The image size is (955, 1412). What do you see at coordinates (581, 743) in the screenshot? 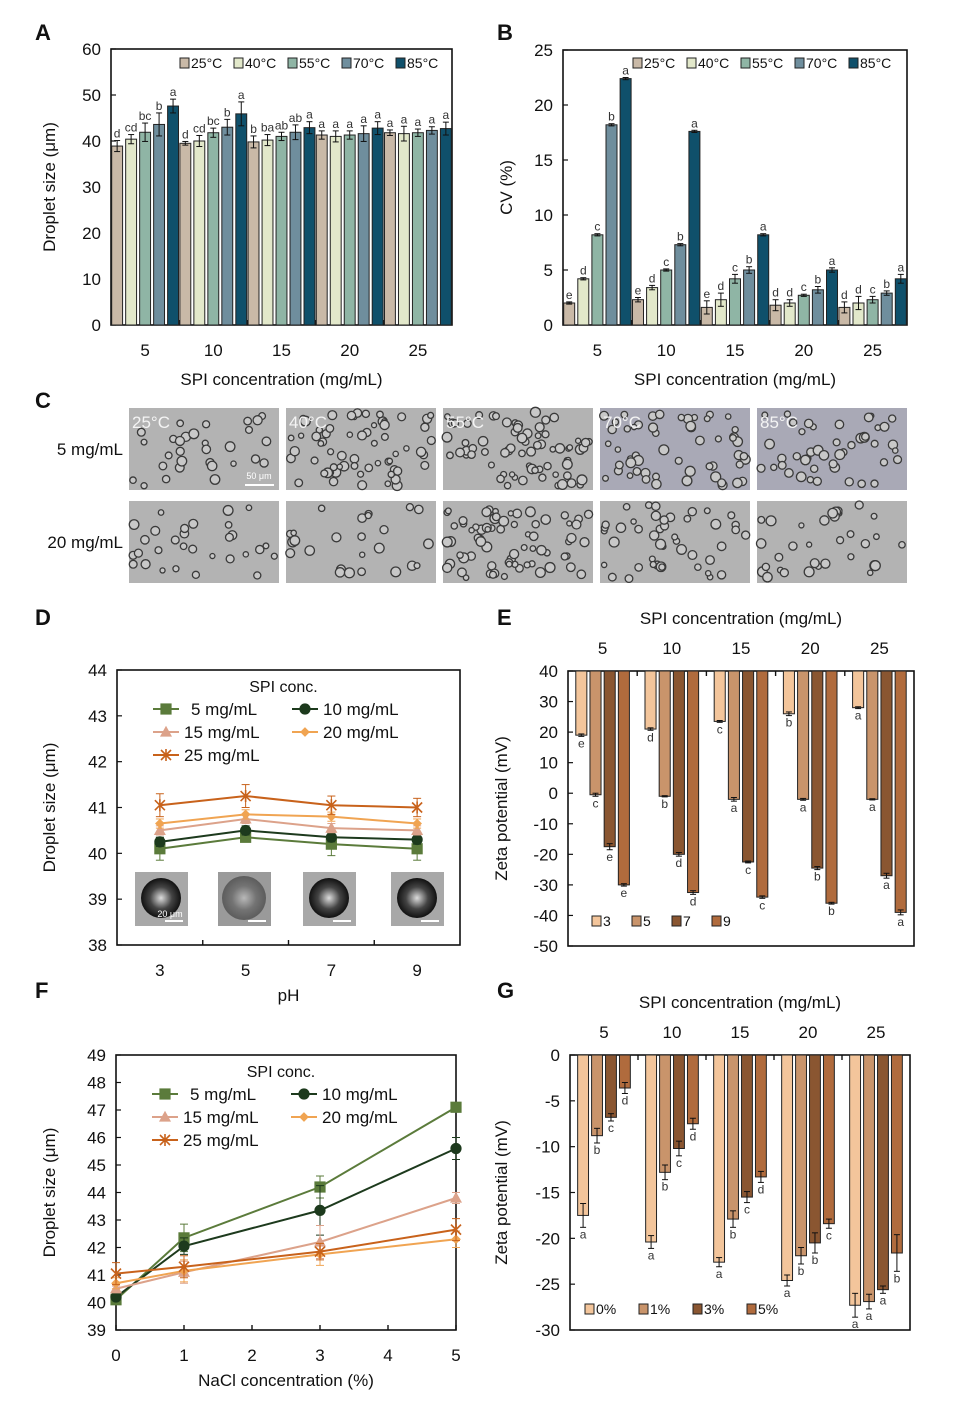
I see `significance-letter: e` at bounding box center [581, 743].